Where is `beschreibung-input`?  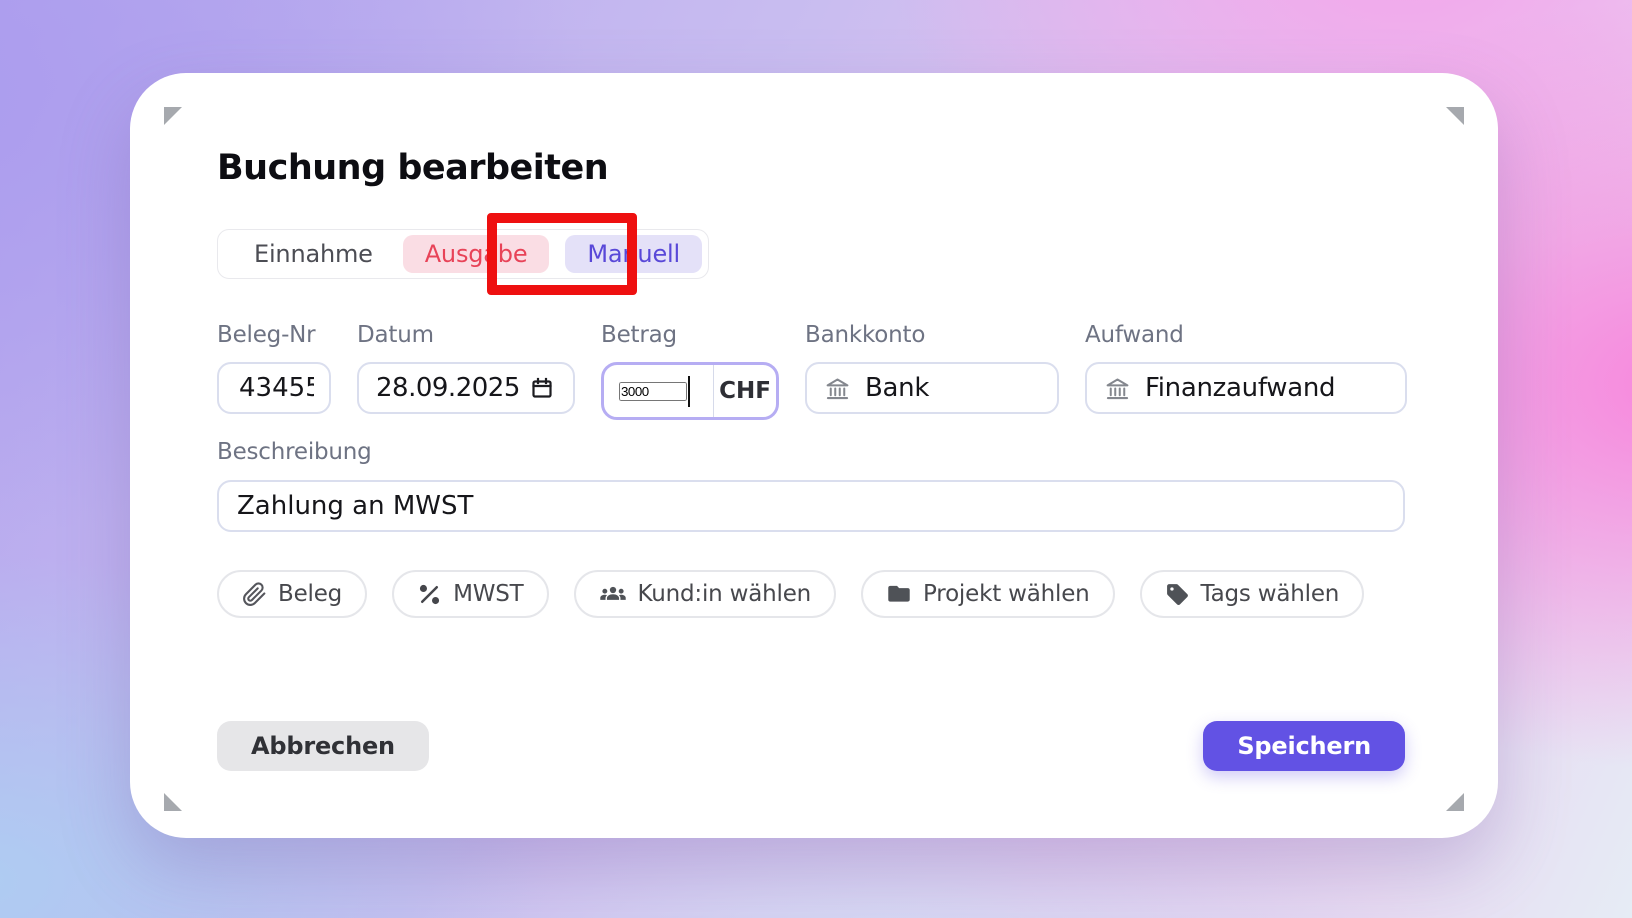
beschreibung-input is located at coordinates (814, 506).